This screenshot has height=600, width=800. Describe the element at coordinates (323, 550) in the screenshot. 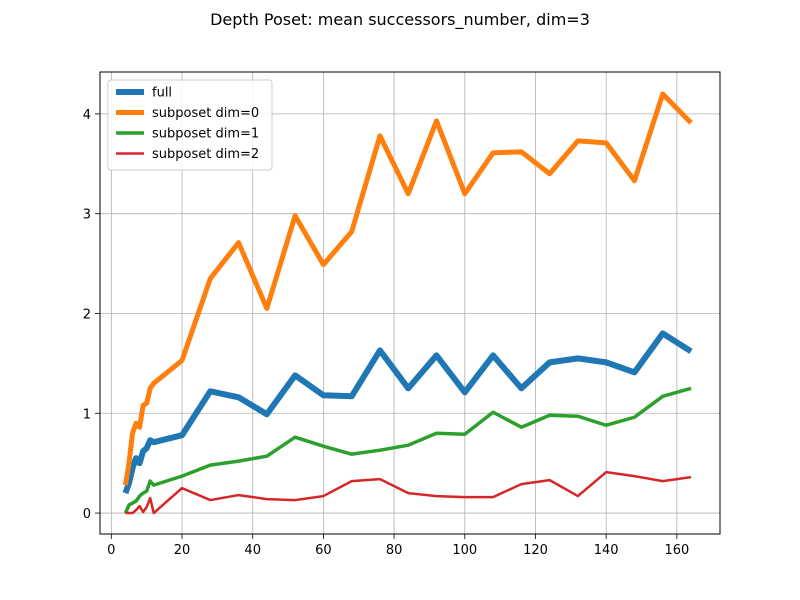

I see `x-tick-label: 60` at that location.